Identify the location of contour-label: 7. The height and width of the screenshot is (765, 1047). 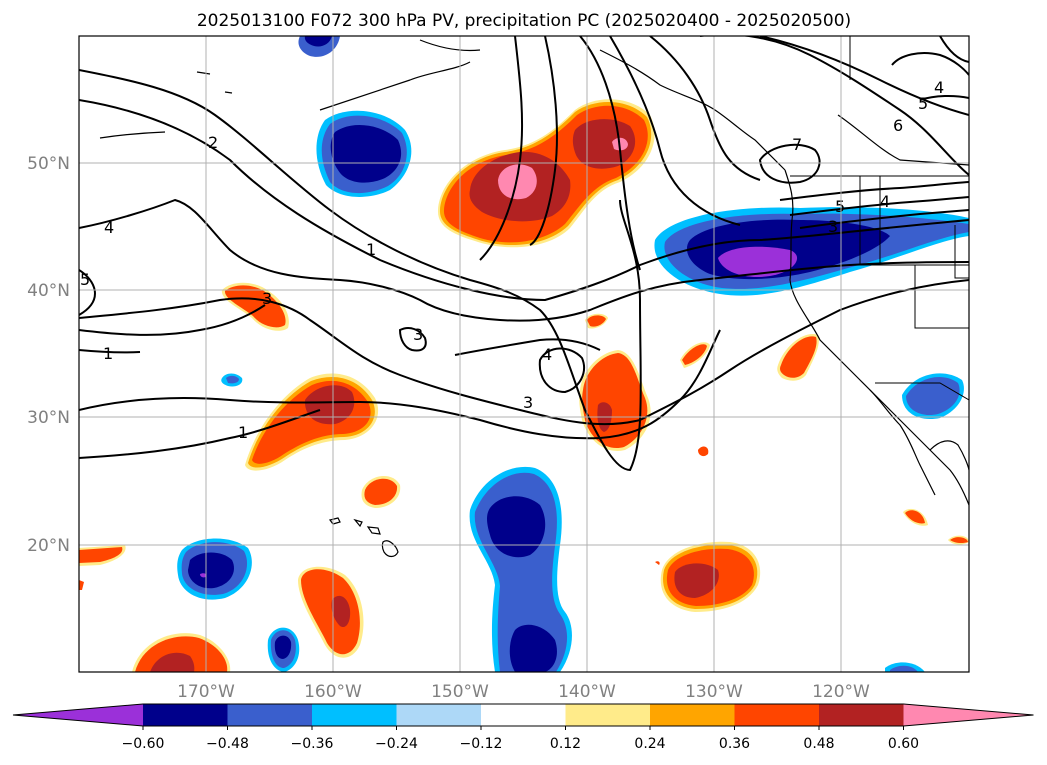
(797, 144).